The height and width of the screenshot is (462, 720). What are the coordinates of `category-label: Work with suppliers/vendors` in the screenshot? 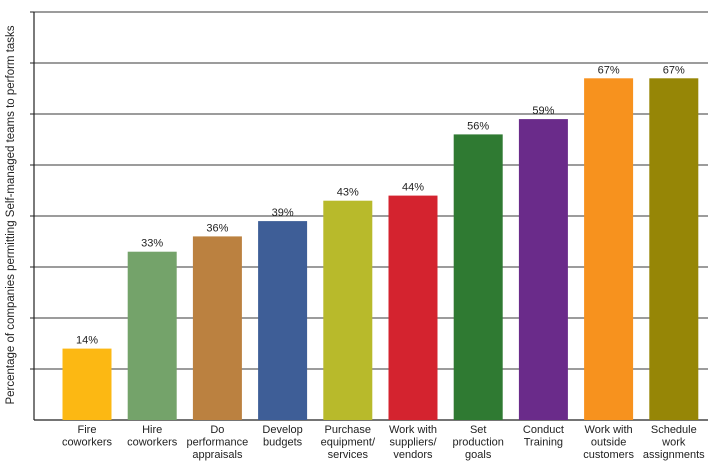 It's located at (413, 442).